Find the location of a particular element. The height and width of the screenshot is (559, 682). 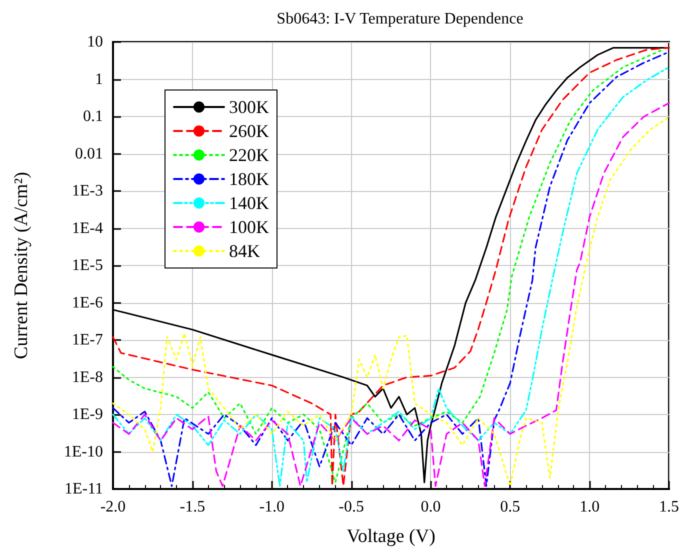

legend-label: 100K is located at coordinates (249, 227).